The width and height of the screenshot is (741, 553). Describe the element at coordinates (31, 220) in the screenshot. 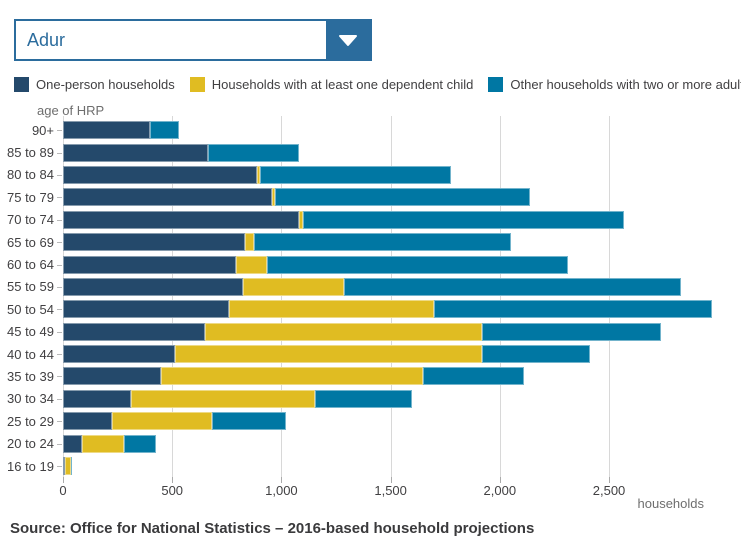

I see `y-tick-label: 70 to 74` at that location.